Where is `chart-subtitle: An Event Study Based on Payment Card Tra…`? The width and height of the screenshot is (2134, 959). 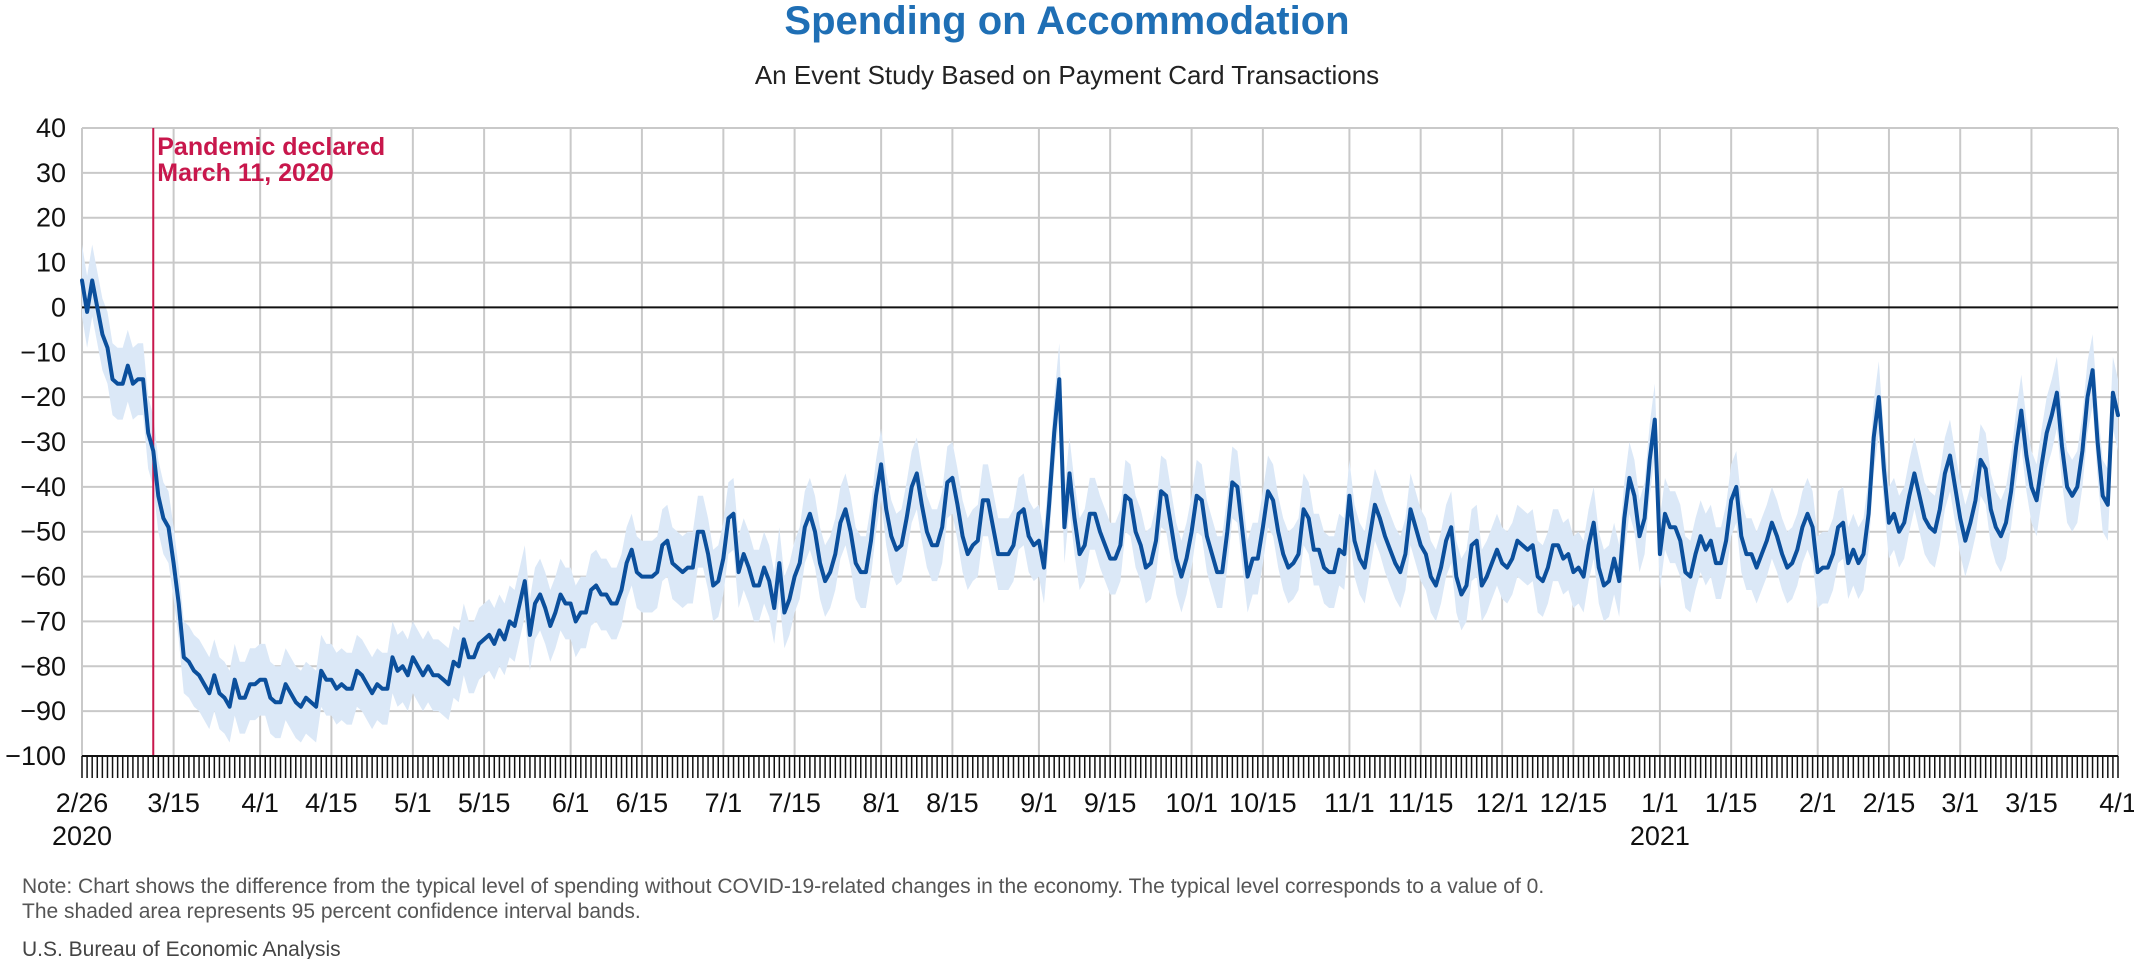 chart-subtitle: An Event Study Based on Payment Card Tra… is located at coordinates (1067, 75).